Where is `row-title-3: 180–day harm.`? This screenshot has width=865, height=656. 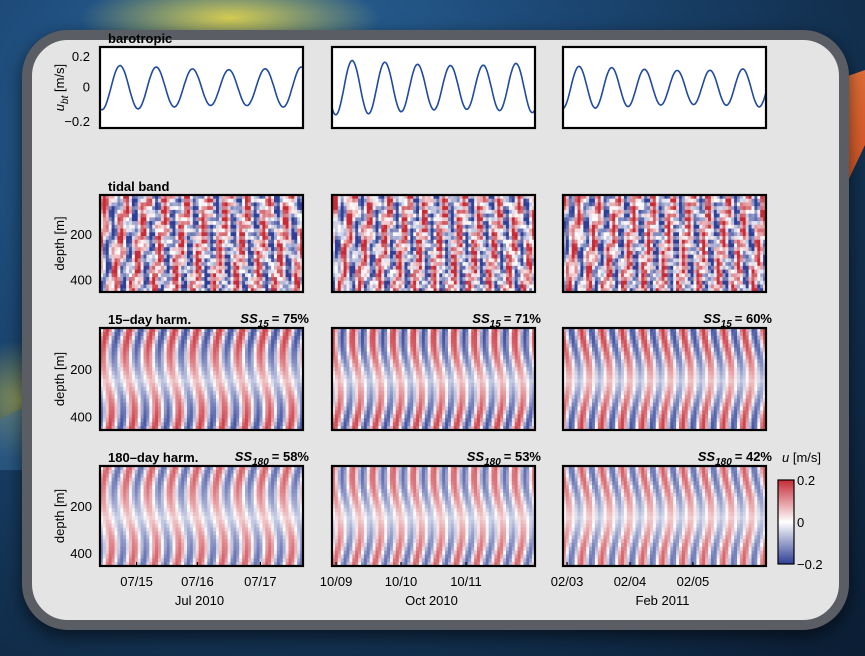
row-title-3: 180–day harm. is located at coordinates (153, 457).